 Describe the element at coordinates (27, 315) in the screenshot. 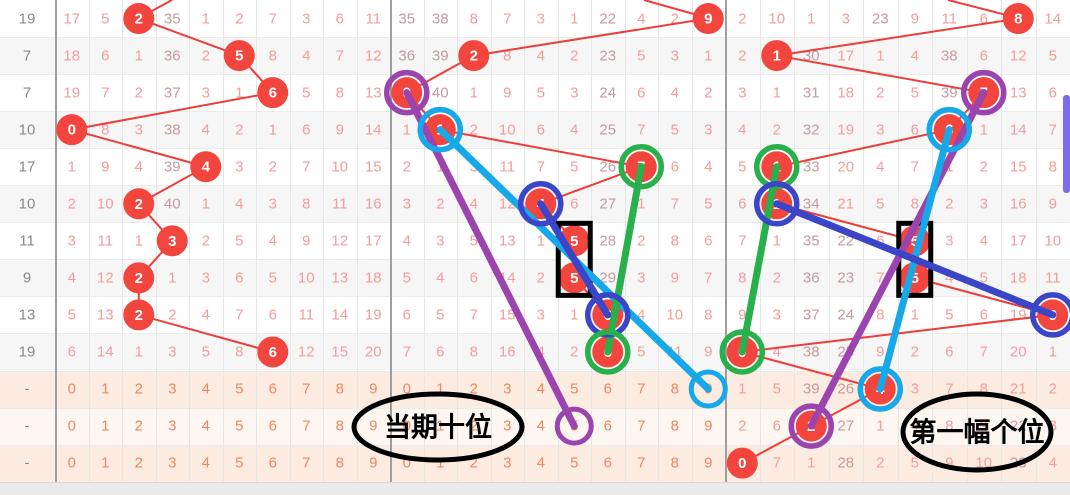

I see `row-label: 13` at that location.